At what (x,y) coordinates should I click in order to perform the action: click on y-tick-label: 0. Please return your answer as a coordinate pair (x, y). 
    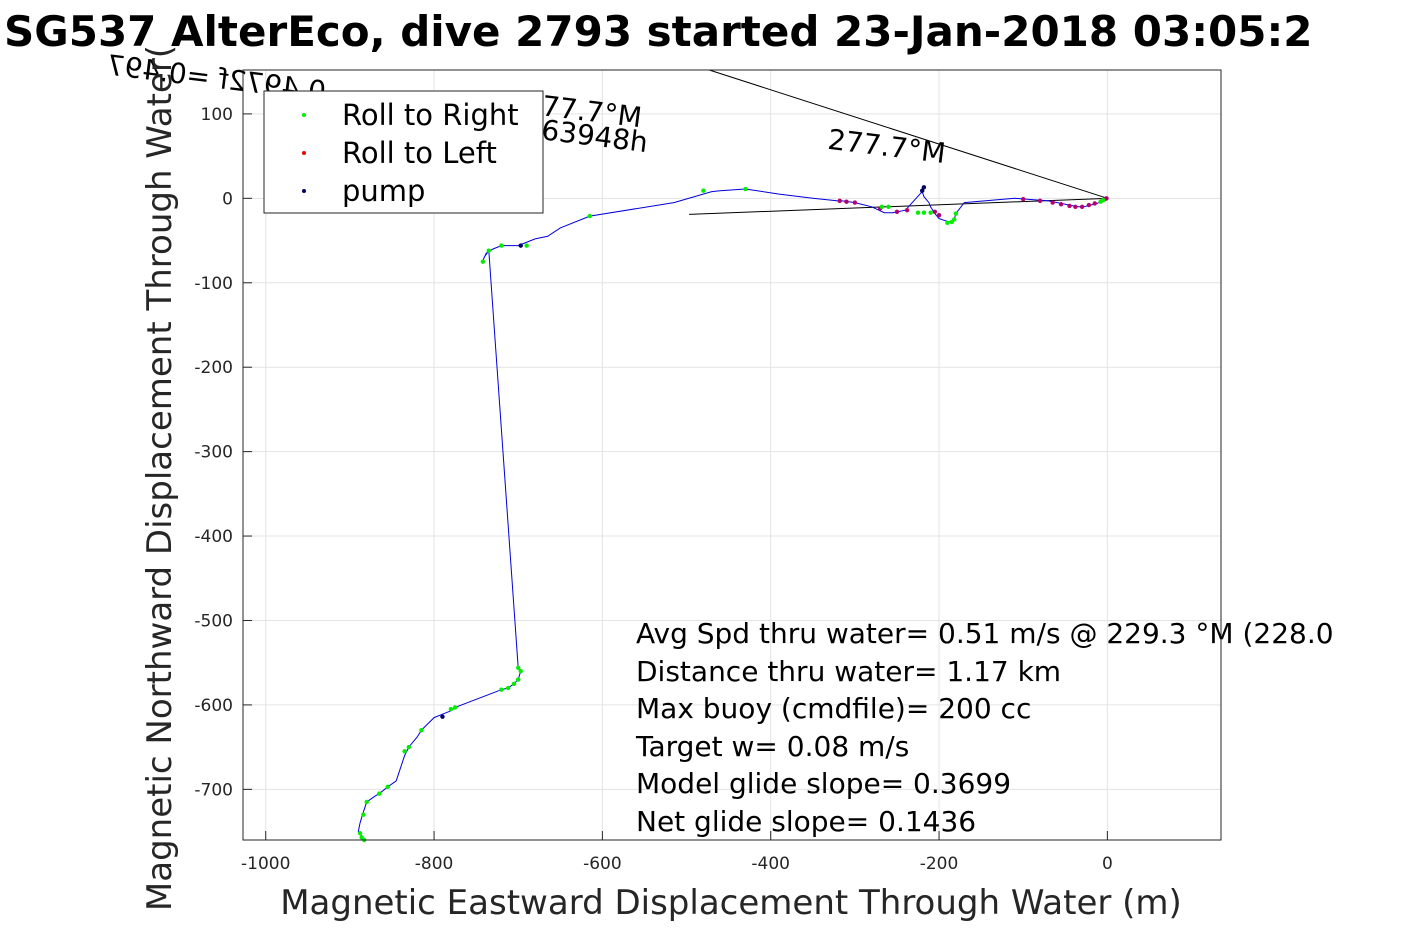
    Looking at the image, I should click on (227, 199).